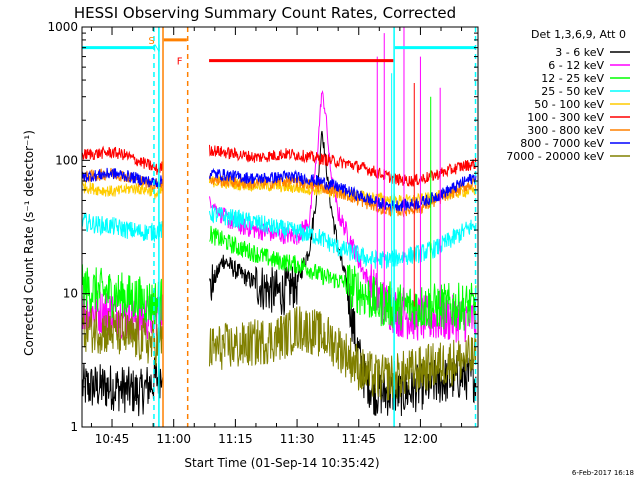 Image resolution: width=640 pixels, height=480 pixels. I want to click on x-tick-label: 11:30, so click(297, 439).